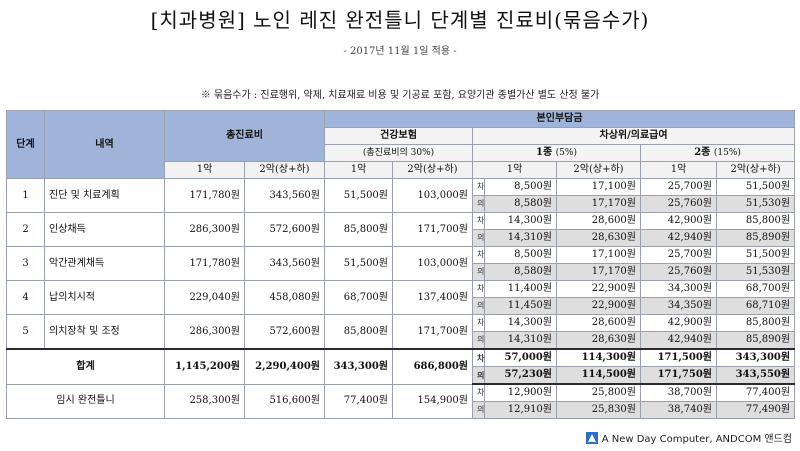 The image size is (800, 451). Describe the element at coordinates (678, 289) in the screenshot. I see `cha-value: 34,300원` at that location.